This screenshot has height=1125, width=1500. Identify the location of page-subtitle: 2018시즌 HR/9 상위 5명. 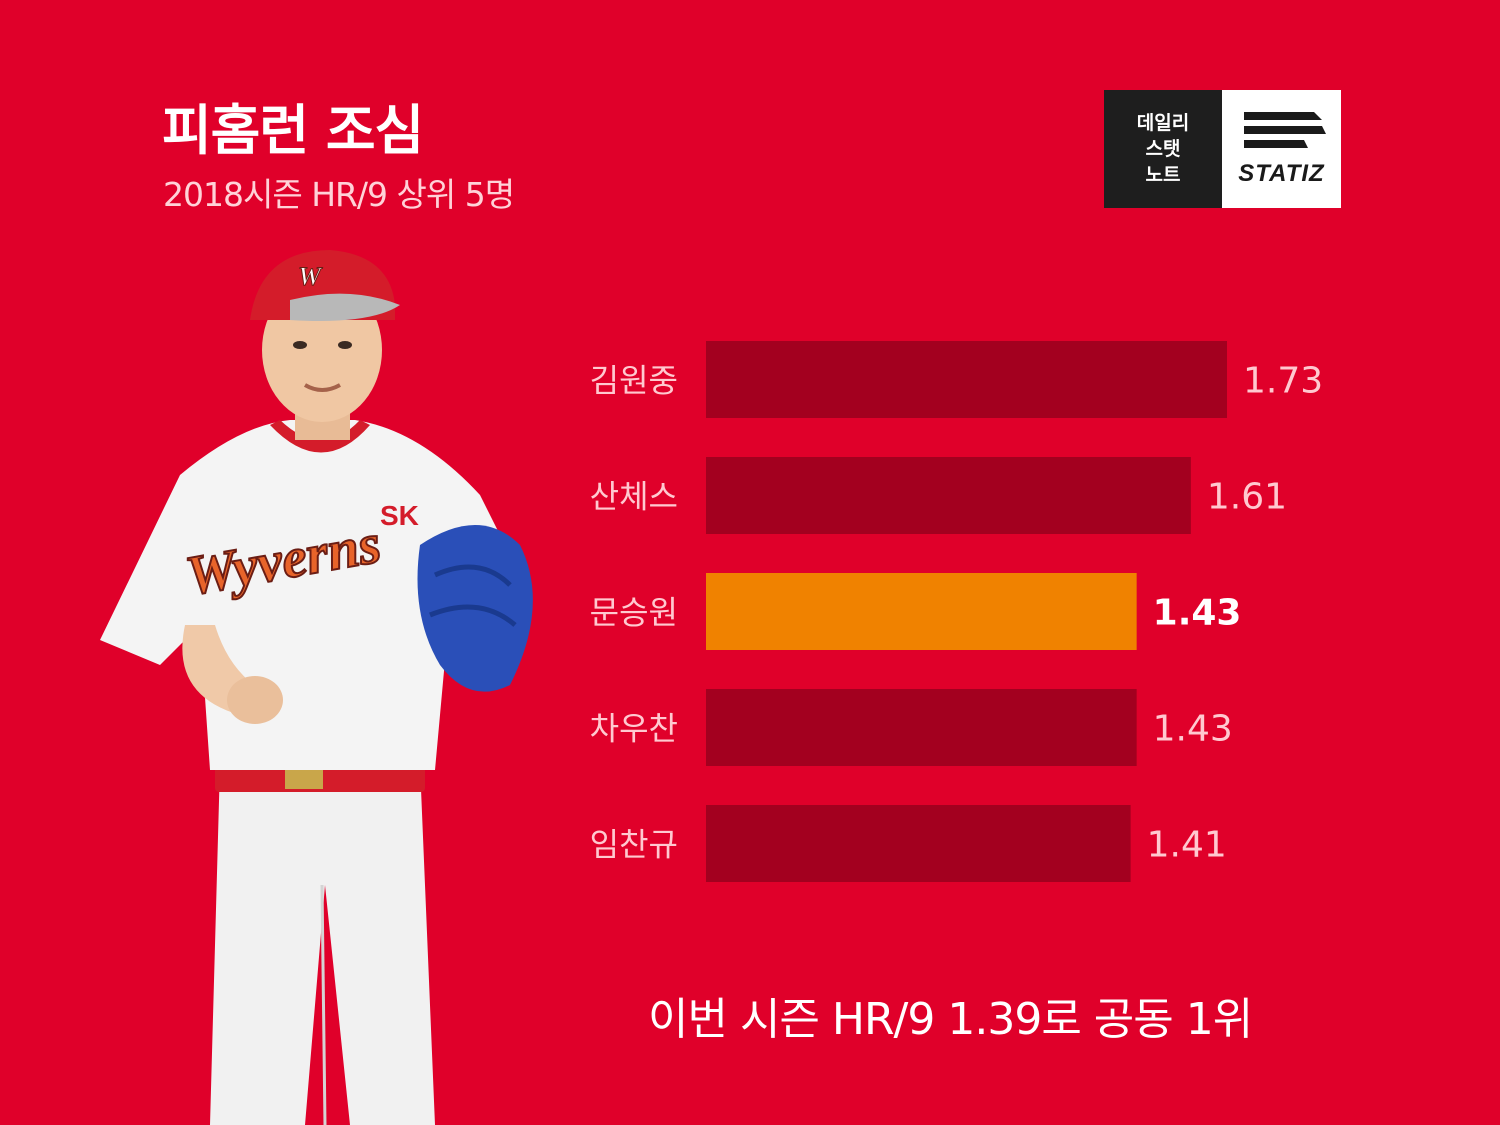
(339, 194).